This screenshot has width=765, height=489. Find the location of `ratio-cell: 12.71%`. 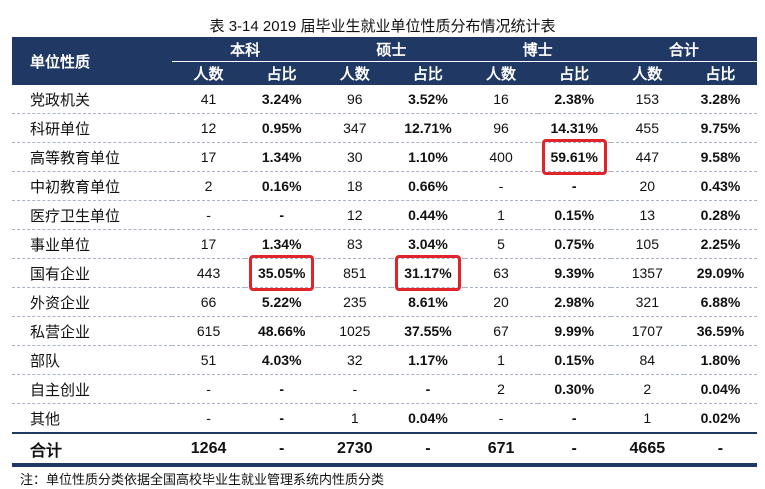

ratio-cell: 12.71% is located at coordinates (428, 128).